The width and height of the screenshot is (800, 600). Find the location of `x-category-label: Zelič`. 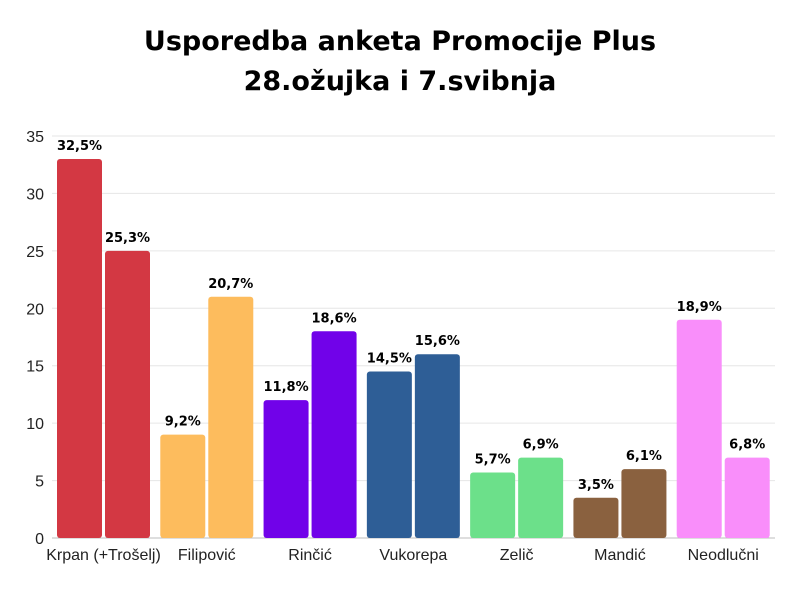

x-category-label: Zelič is located at coordinates (517, 555).